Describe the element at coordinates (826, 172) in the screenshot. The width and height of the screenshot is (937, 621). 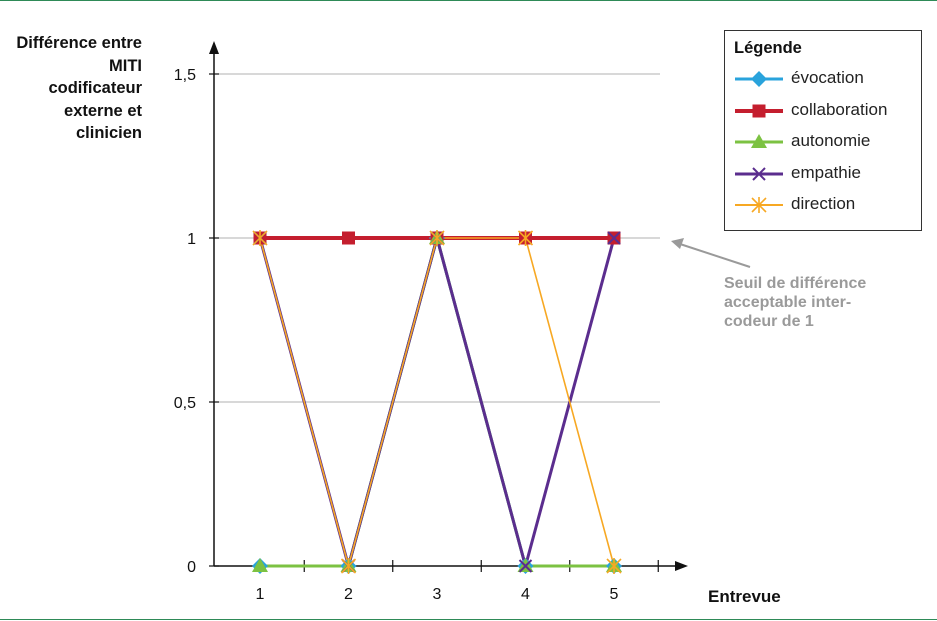
I see `legend-label: empathie` at that location.